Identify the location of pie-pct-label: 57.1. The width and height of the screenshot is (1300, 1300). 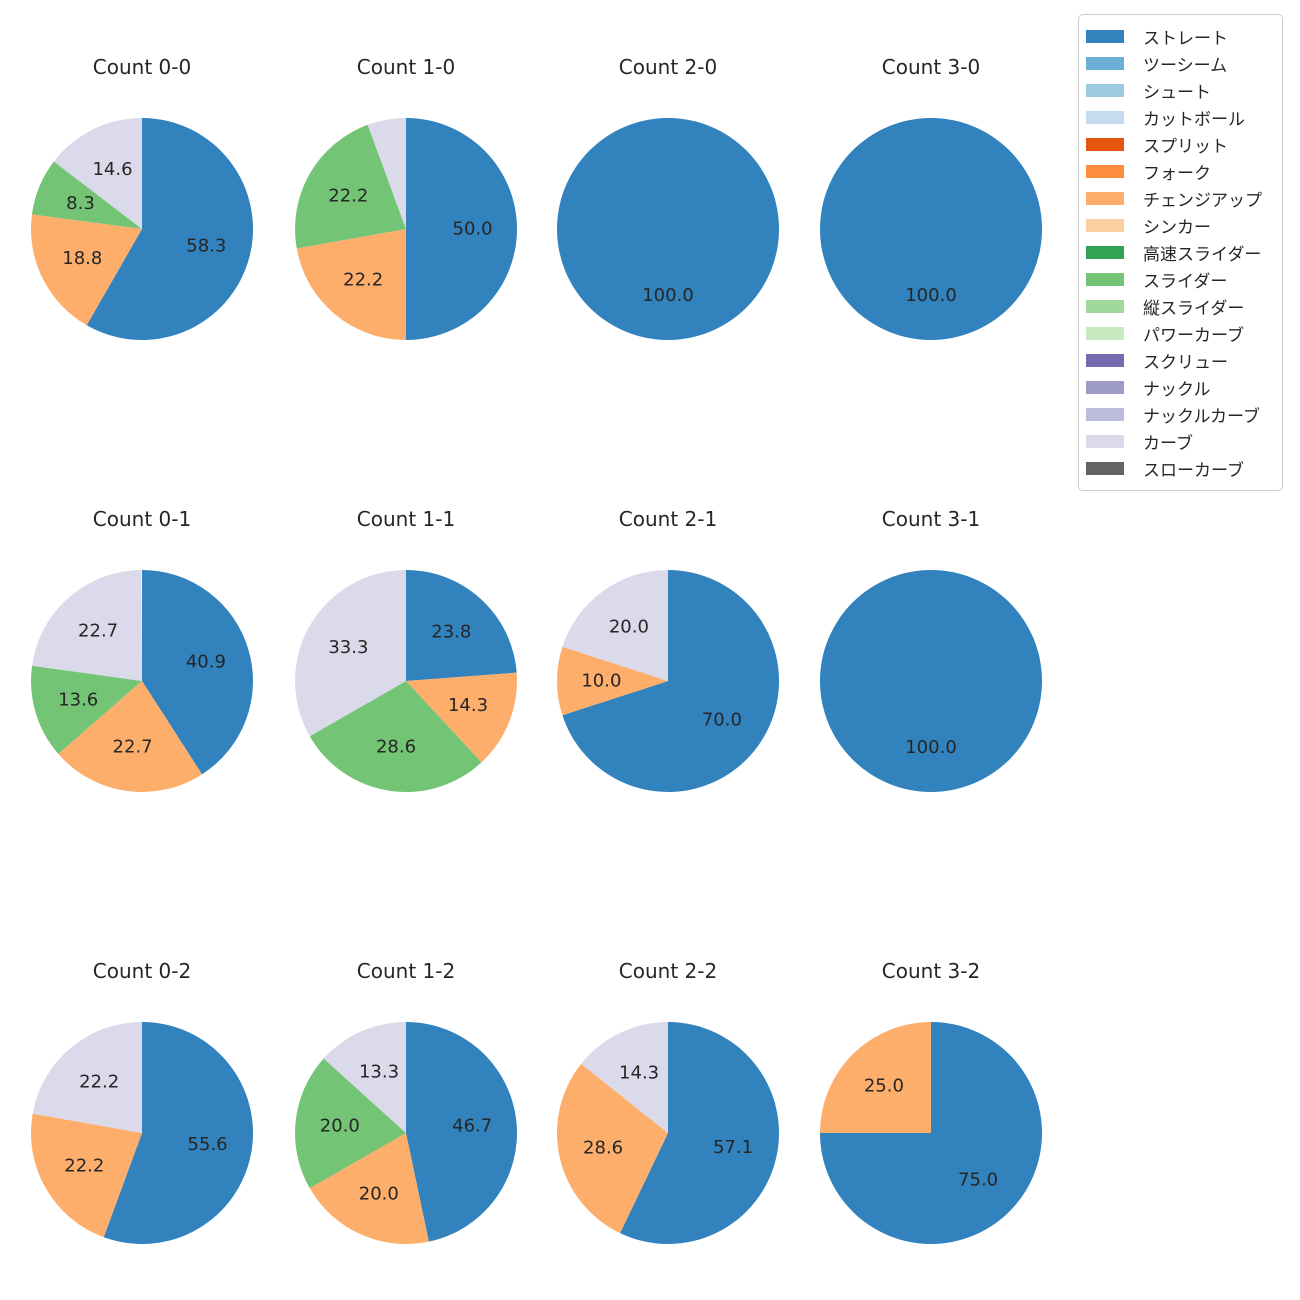
(733, 1147).